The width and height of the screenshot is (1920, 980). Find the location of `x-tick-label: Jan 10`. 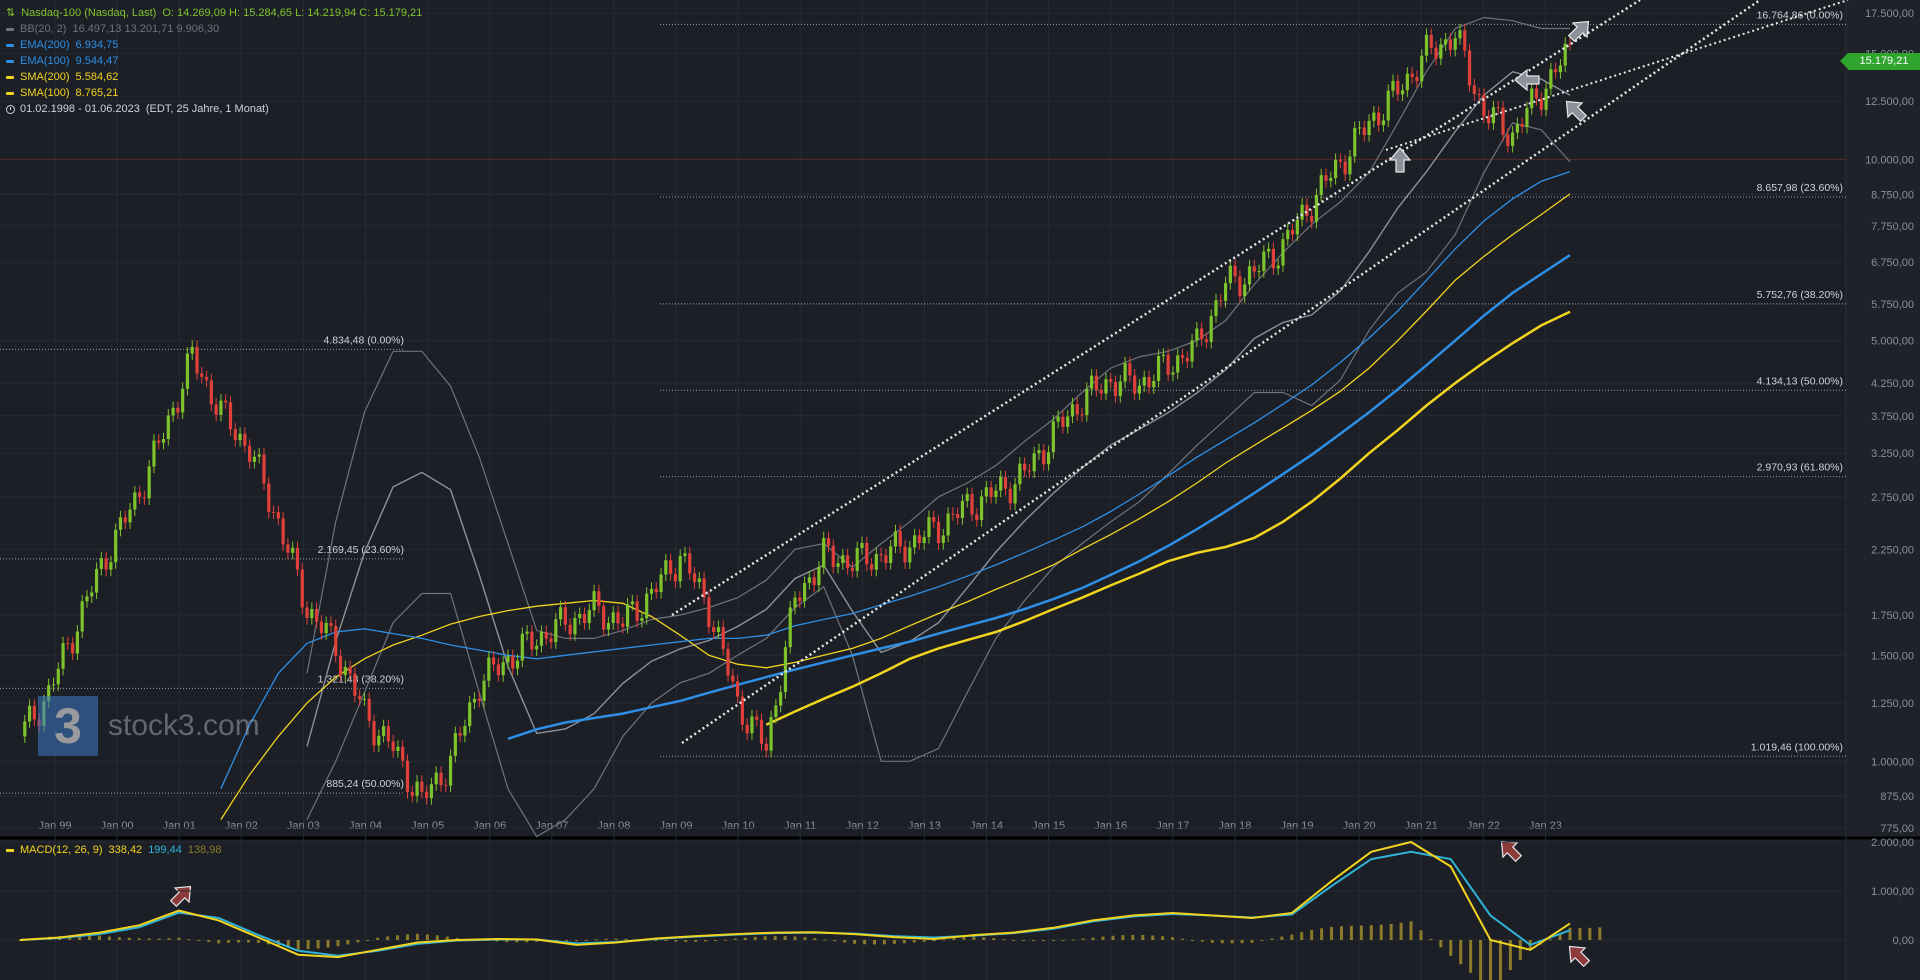

x-tick-label: Jan 10 is located at coordinates (738, 826).